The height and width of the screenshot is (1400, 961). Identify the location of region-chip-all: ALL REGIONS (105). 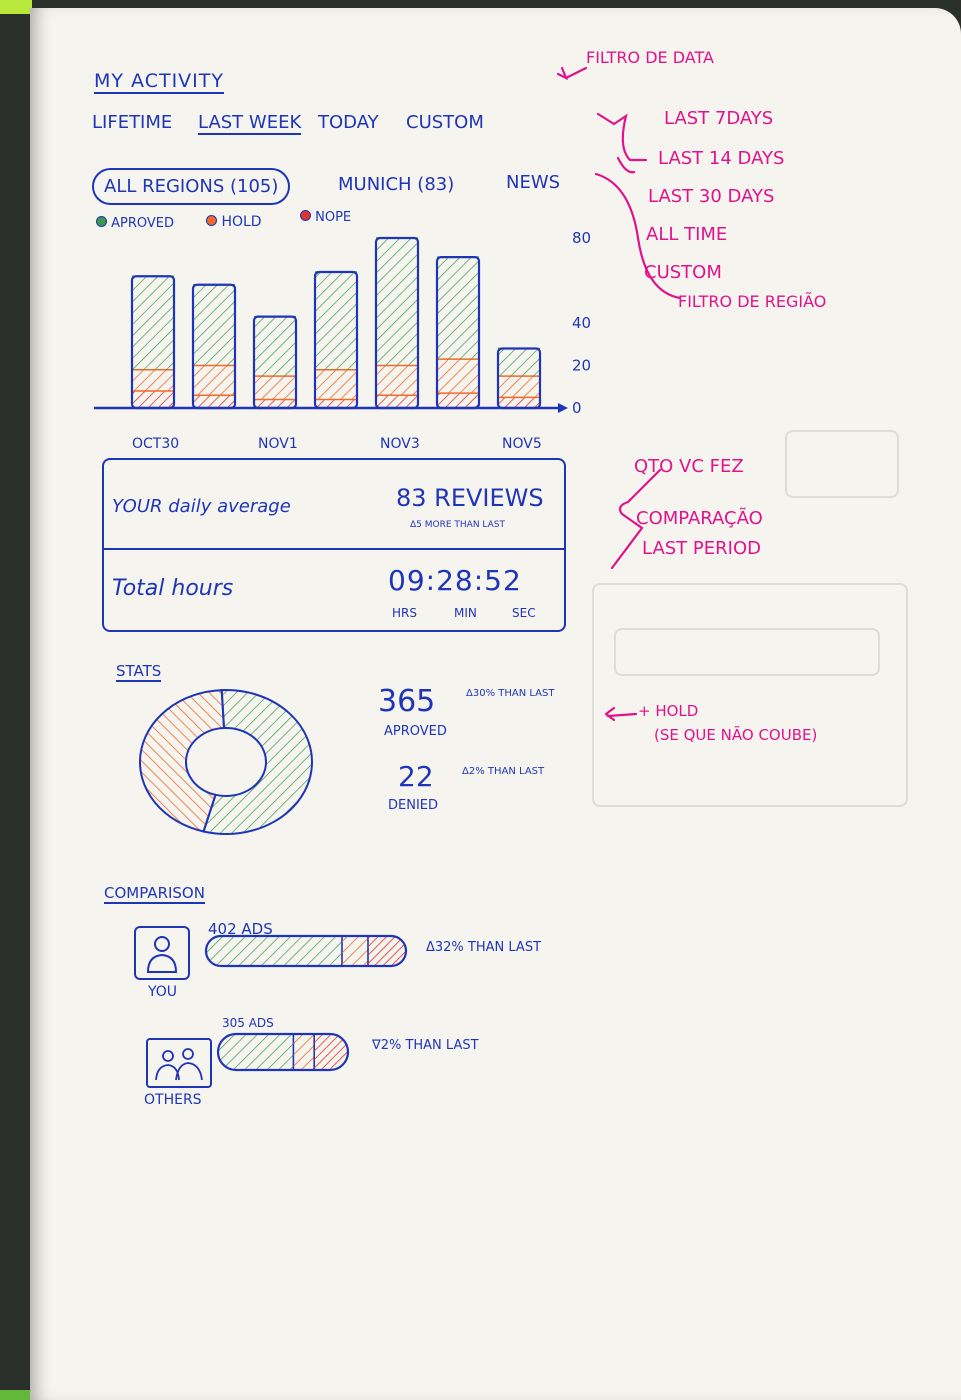
(191, 186).